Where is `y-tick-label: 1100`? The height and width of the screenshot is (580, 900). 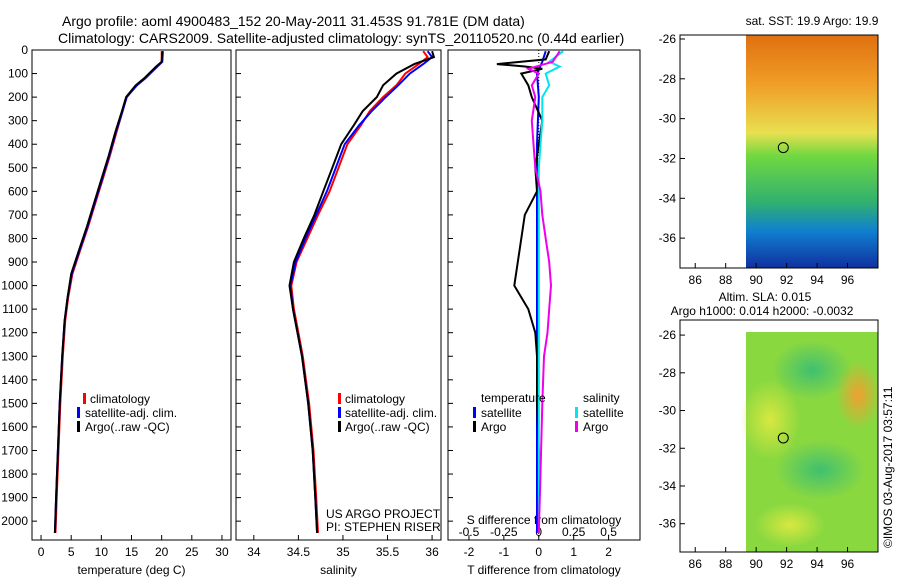 y-tick-label: 1100 is located at coordinates (15, 309).